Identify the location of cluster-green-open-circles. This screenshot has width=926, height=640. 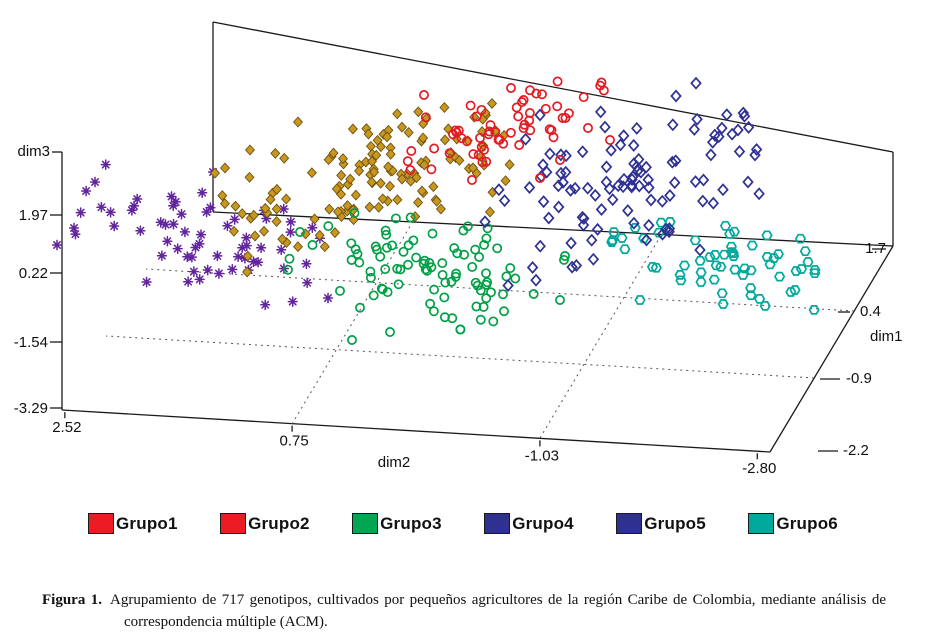
(426, 276).